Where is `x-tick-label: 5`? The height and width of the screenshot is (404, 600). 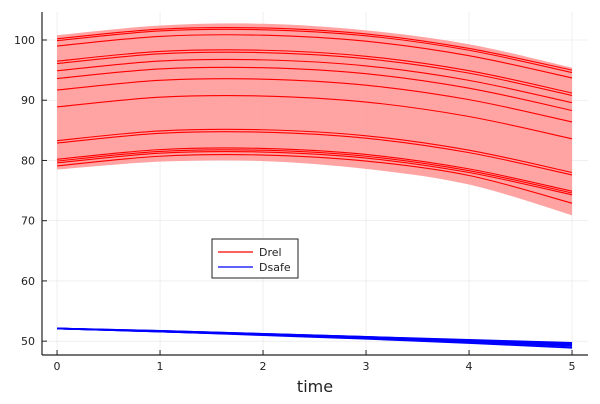 x-tick-label: 5 is located at coordinates (572, 366).